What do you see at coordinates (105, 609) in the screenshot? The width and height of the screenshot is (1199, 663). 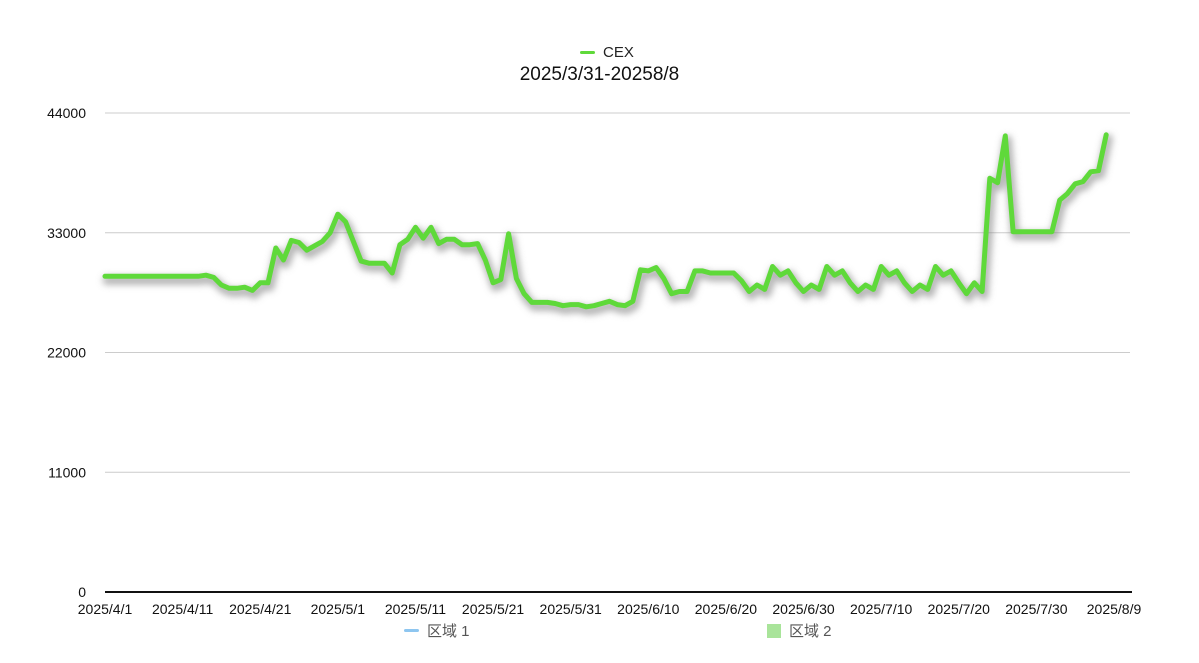 I see `x-tick-label: 2025/4/1` at bounding box center [105, 609].